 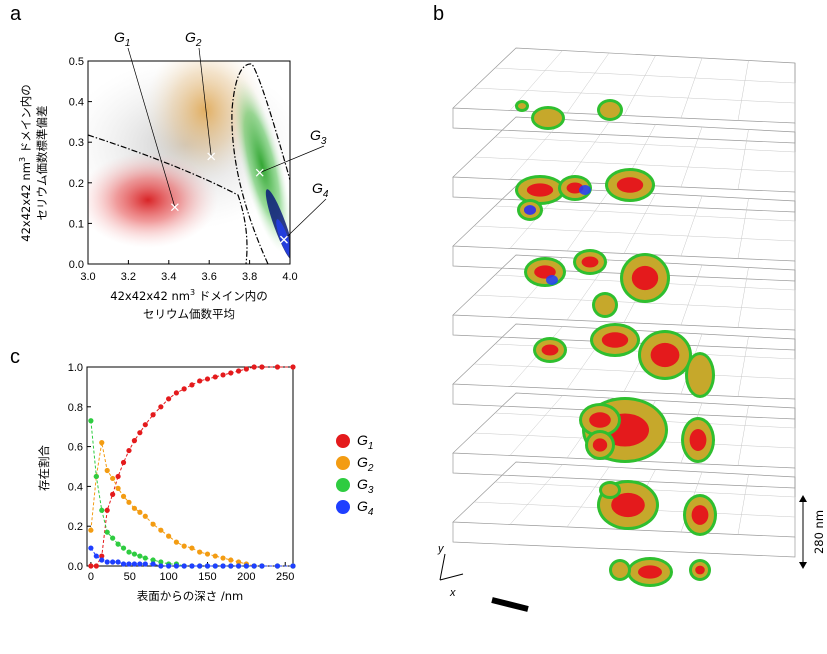 What do you see at coordinates (75, 448) in the screenshot?
I see `c-ytick-label: 0.6` at bounding box center [75, 448].